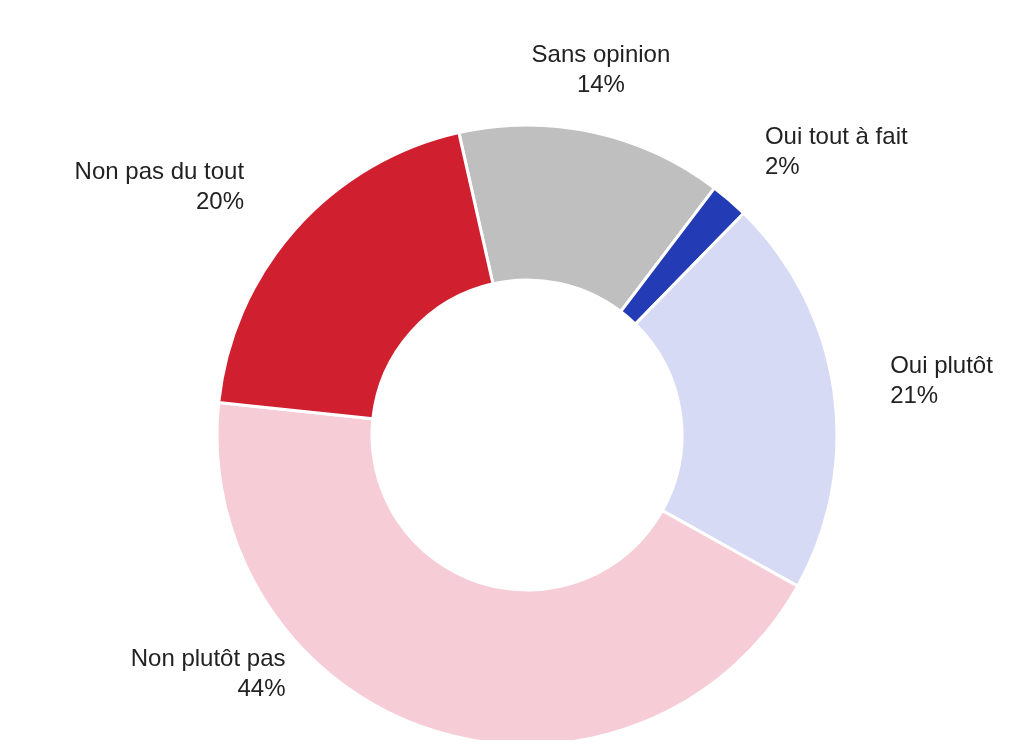 The image size is (1022, 748). Describe the element at coordinates (159, 170) in the screenshot. I see `slice-label: Non pas du tout` at that location.